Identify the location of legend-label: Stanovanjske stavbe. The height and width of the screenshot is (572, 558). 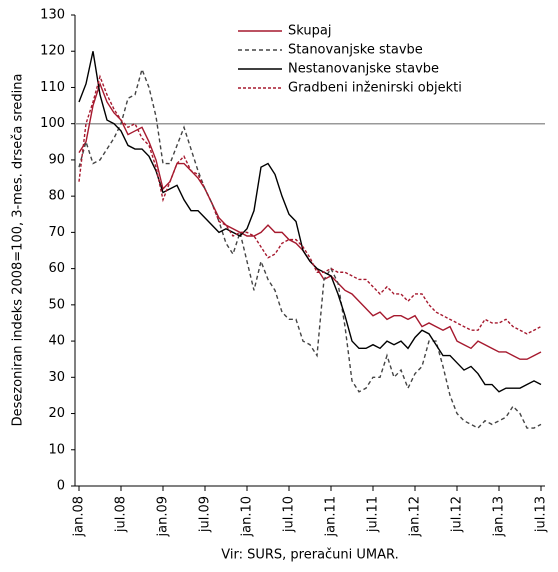
(355, 50).